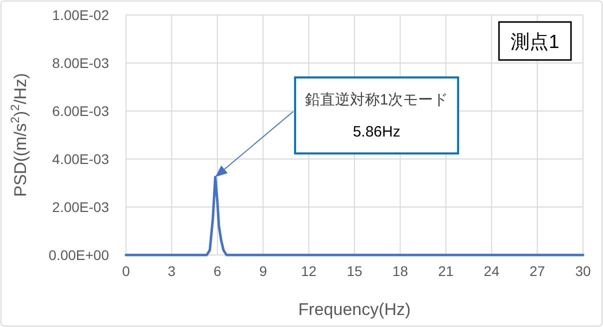 The height and width of the screenshot is (327, 603). Describe the element at coordinates (172, 271) in the screenshot. I see `x-tick-label: 3` at that location.